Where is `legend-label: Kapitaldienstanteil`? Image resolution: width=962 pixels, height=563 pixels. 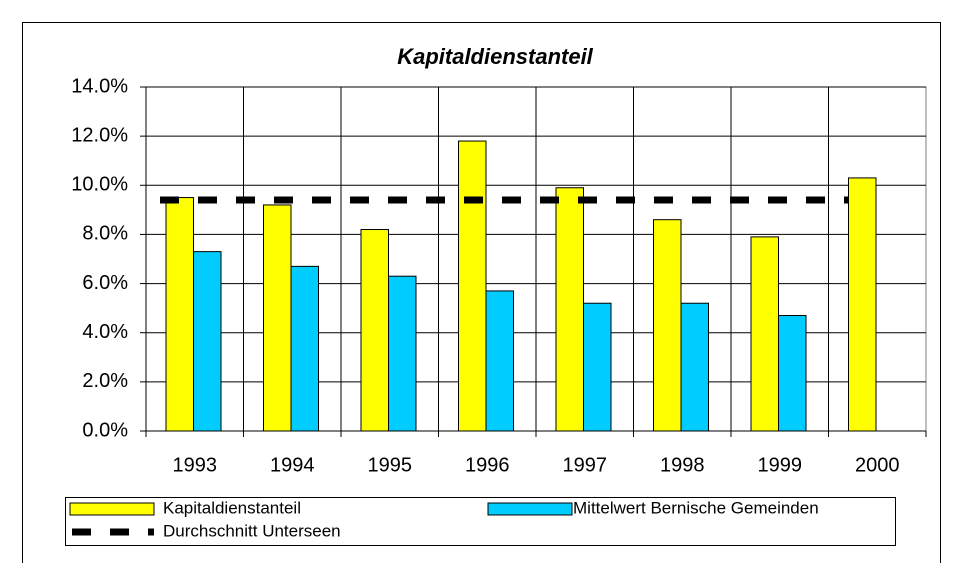 legend-label: Kapitaldienstanteil is located at coordinates (232, 507).